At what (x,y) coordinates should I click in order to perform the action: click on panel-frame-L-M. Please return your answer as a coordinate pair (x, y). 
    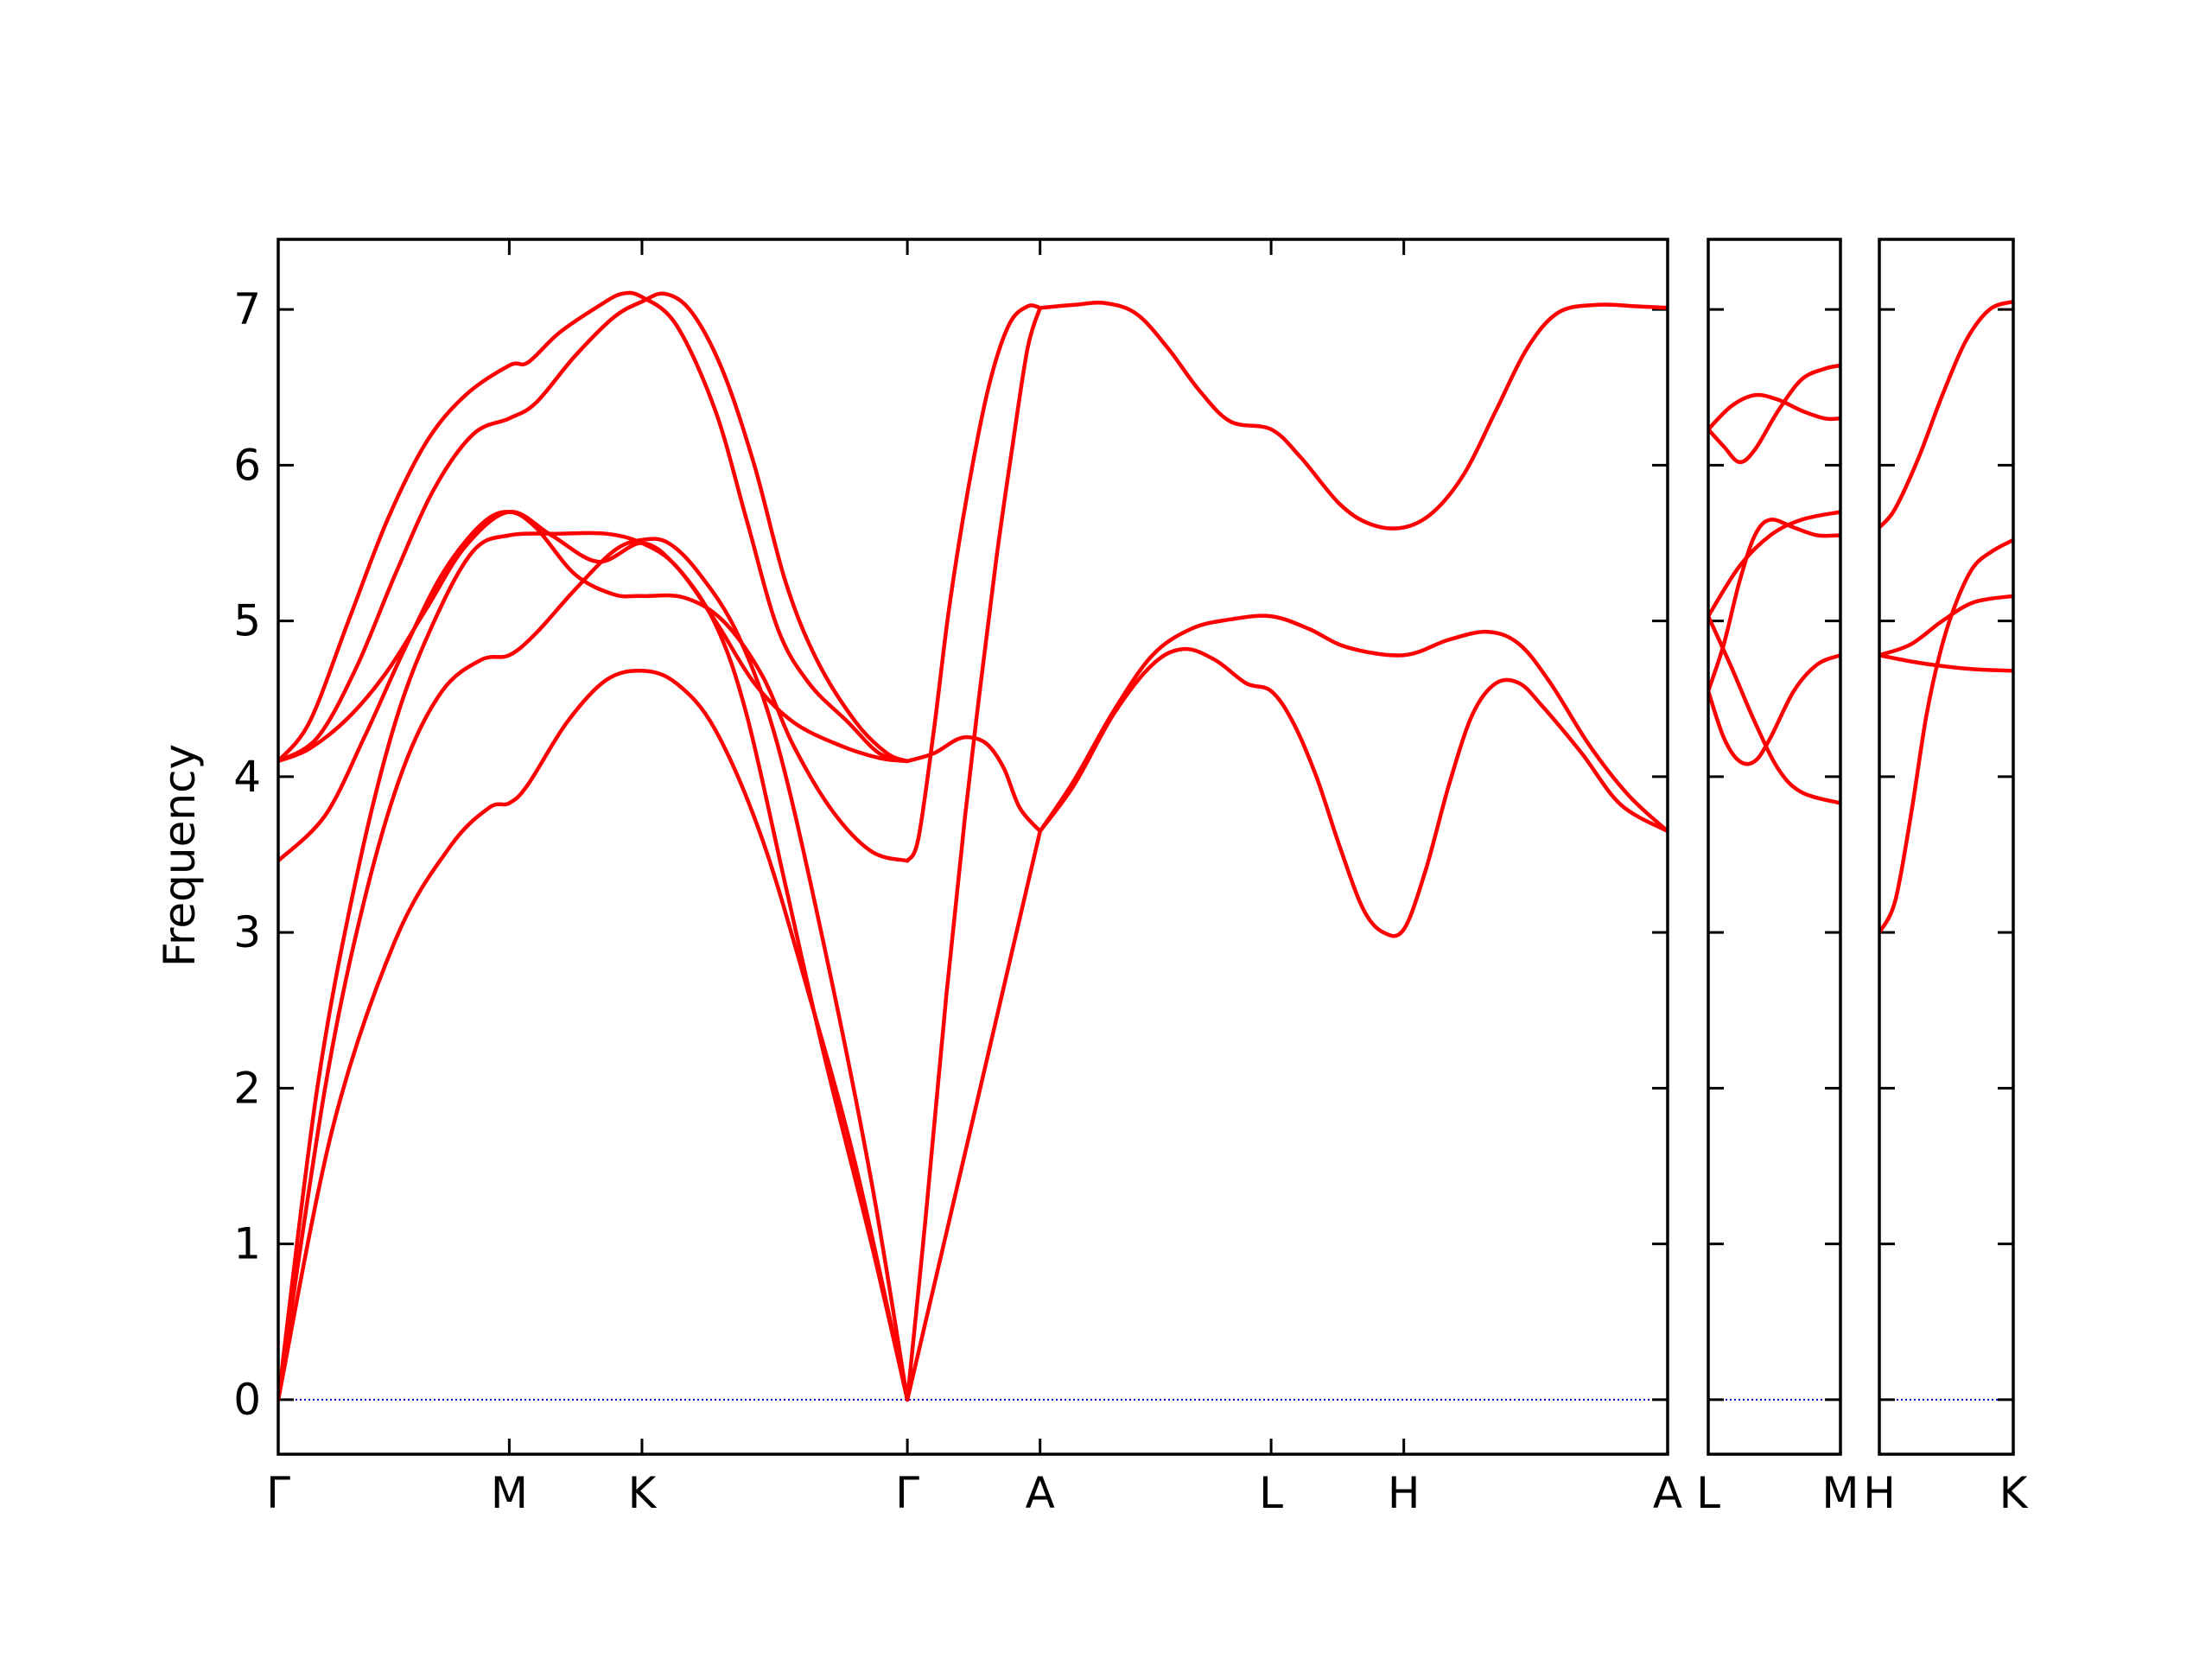
    Looking at the image, I should click on (1774, 847).